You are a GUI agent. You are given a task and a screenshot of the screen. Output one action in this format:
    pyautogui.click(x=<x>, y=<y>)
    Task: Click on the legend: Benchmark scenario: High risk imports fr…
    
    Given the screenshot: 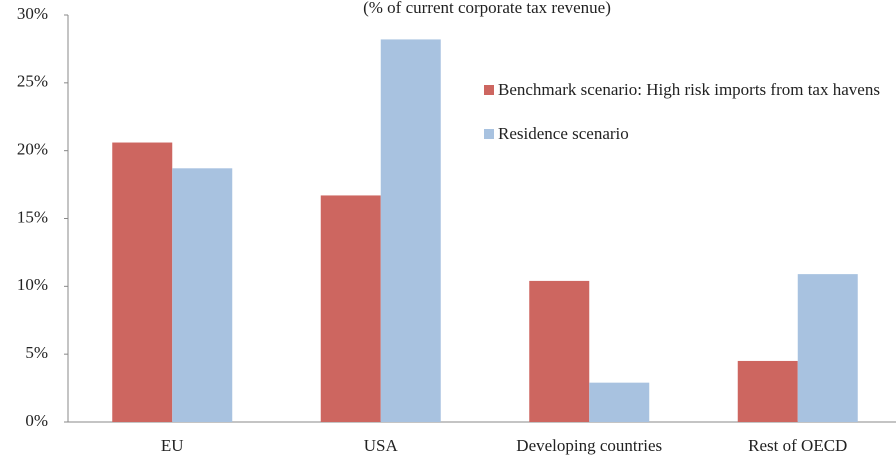 What is the action you would take?
    pyautogui.click(x=689, y=122)
    